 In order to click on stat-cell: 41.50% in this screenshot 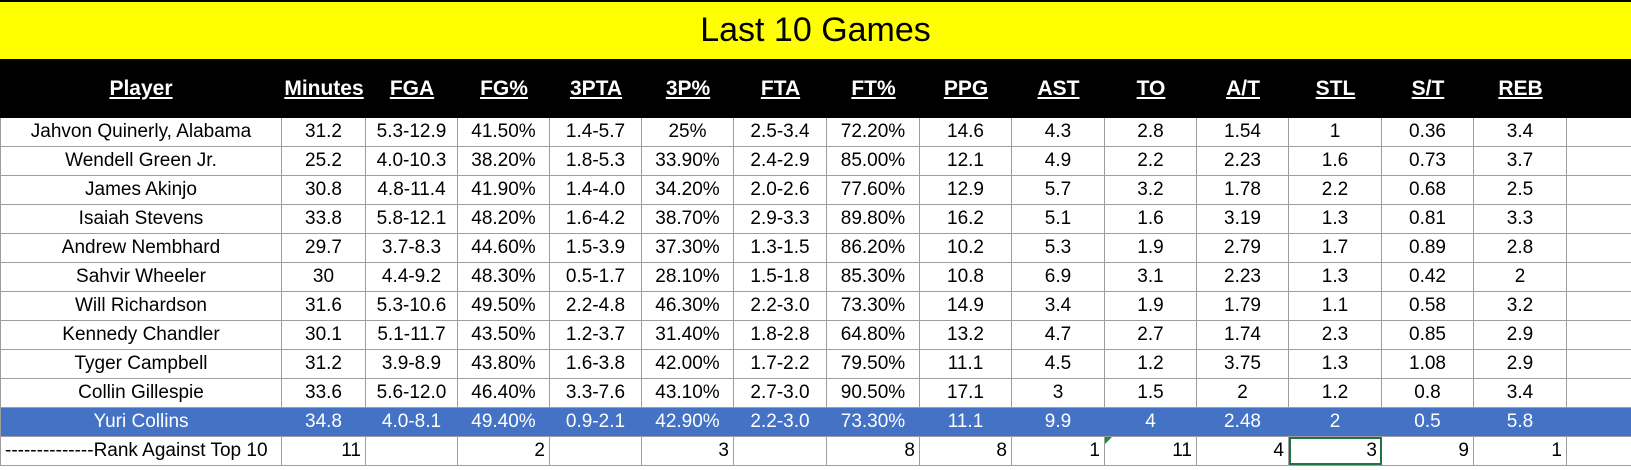, I will do `click(504, 132)`.